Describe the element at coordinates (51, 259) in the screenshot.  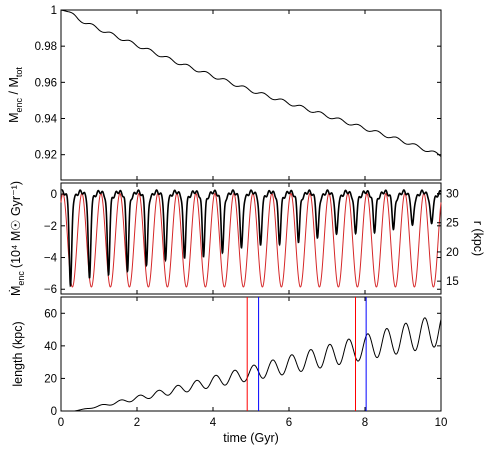
I see `mid-left-ytick-label: −4` at that location.